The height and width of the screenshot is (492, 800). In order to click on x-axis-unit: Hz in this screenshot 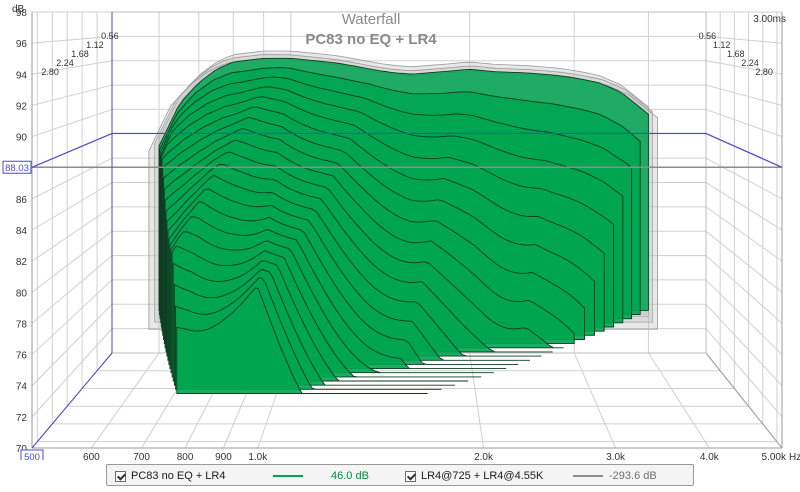, I will do `click(794, 456)`.